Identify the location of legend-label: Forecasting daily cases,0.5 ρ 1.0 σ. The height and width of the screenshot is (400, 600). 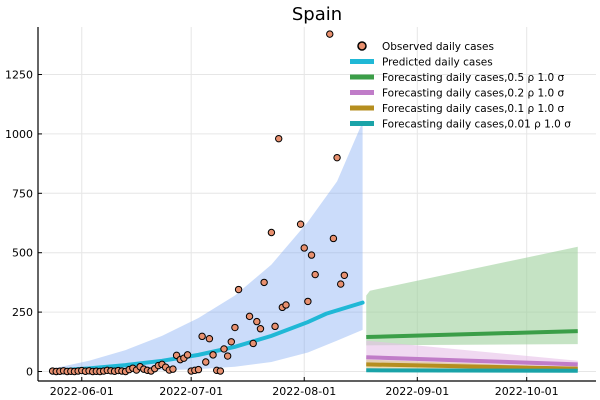
(473, 78).